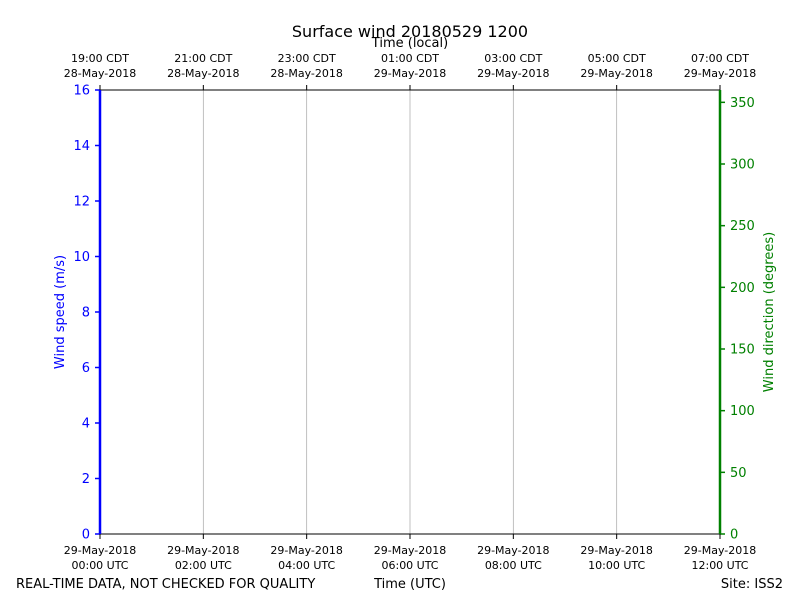  Describe the element at coordinates (742, 350) in the screenshot. I see `right-y-tick-label: 150` at that location.